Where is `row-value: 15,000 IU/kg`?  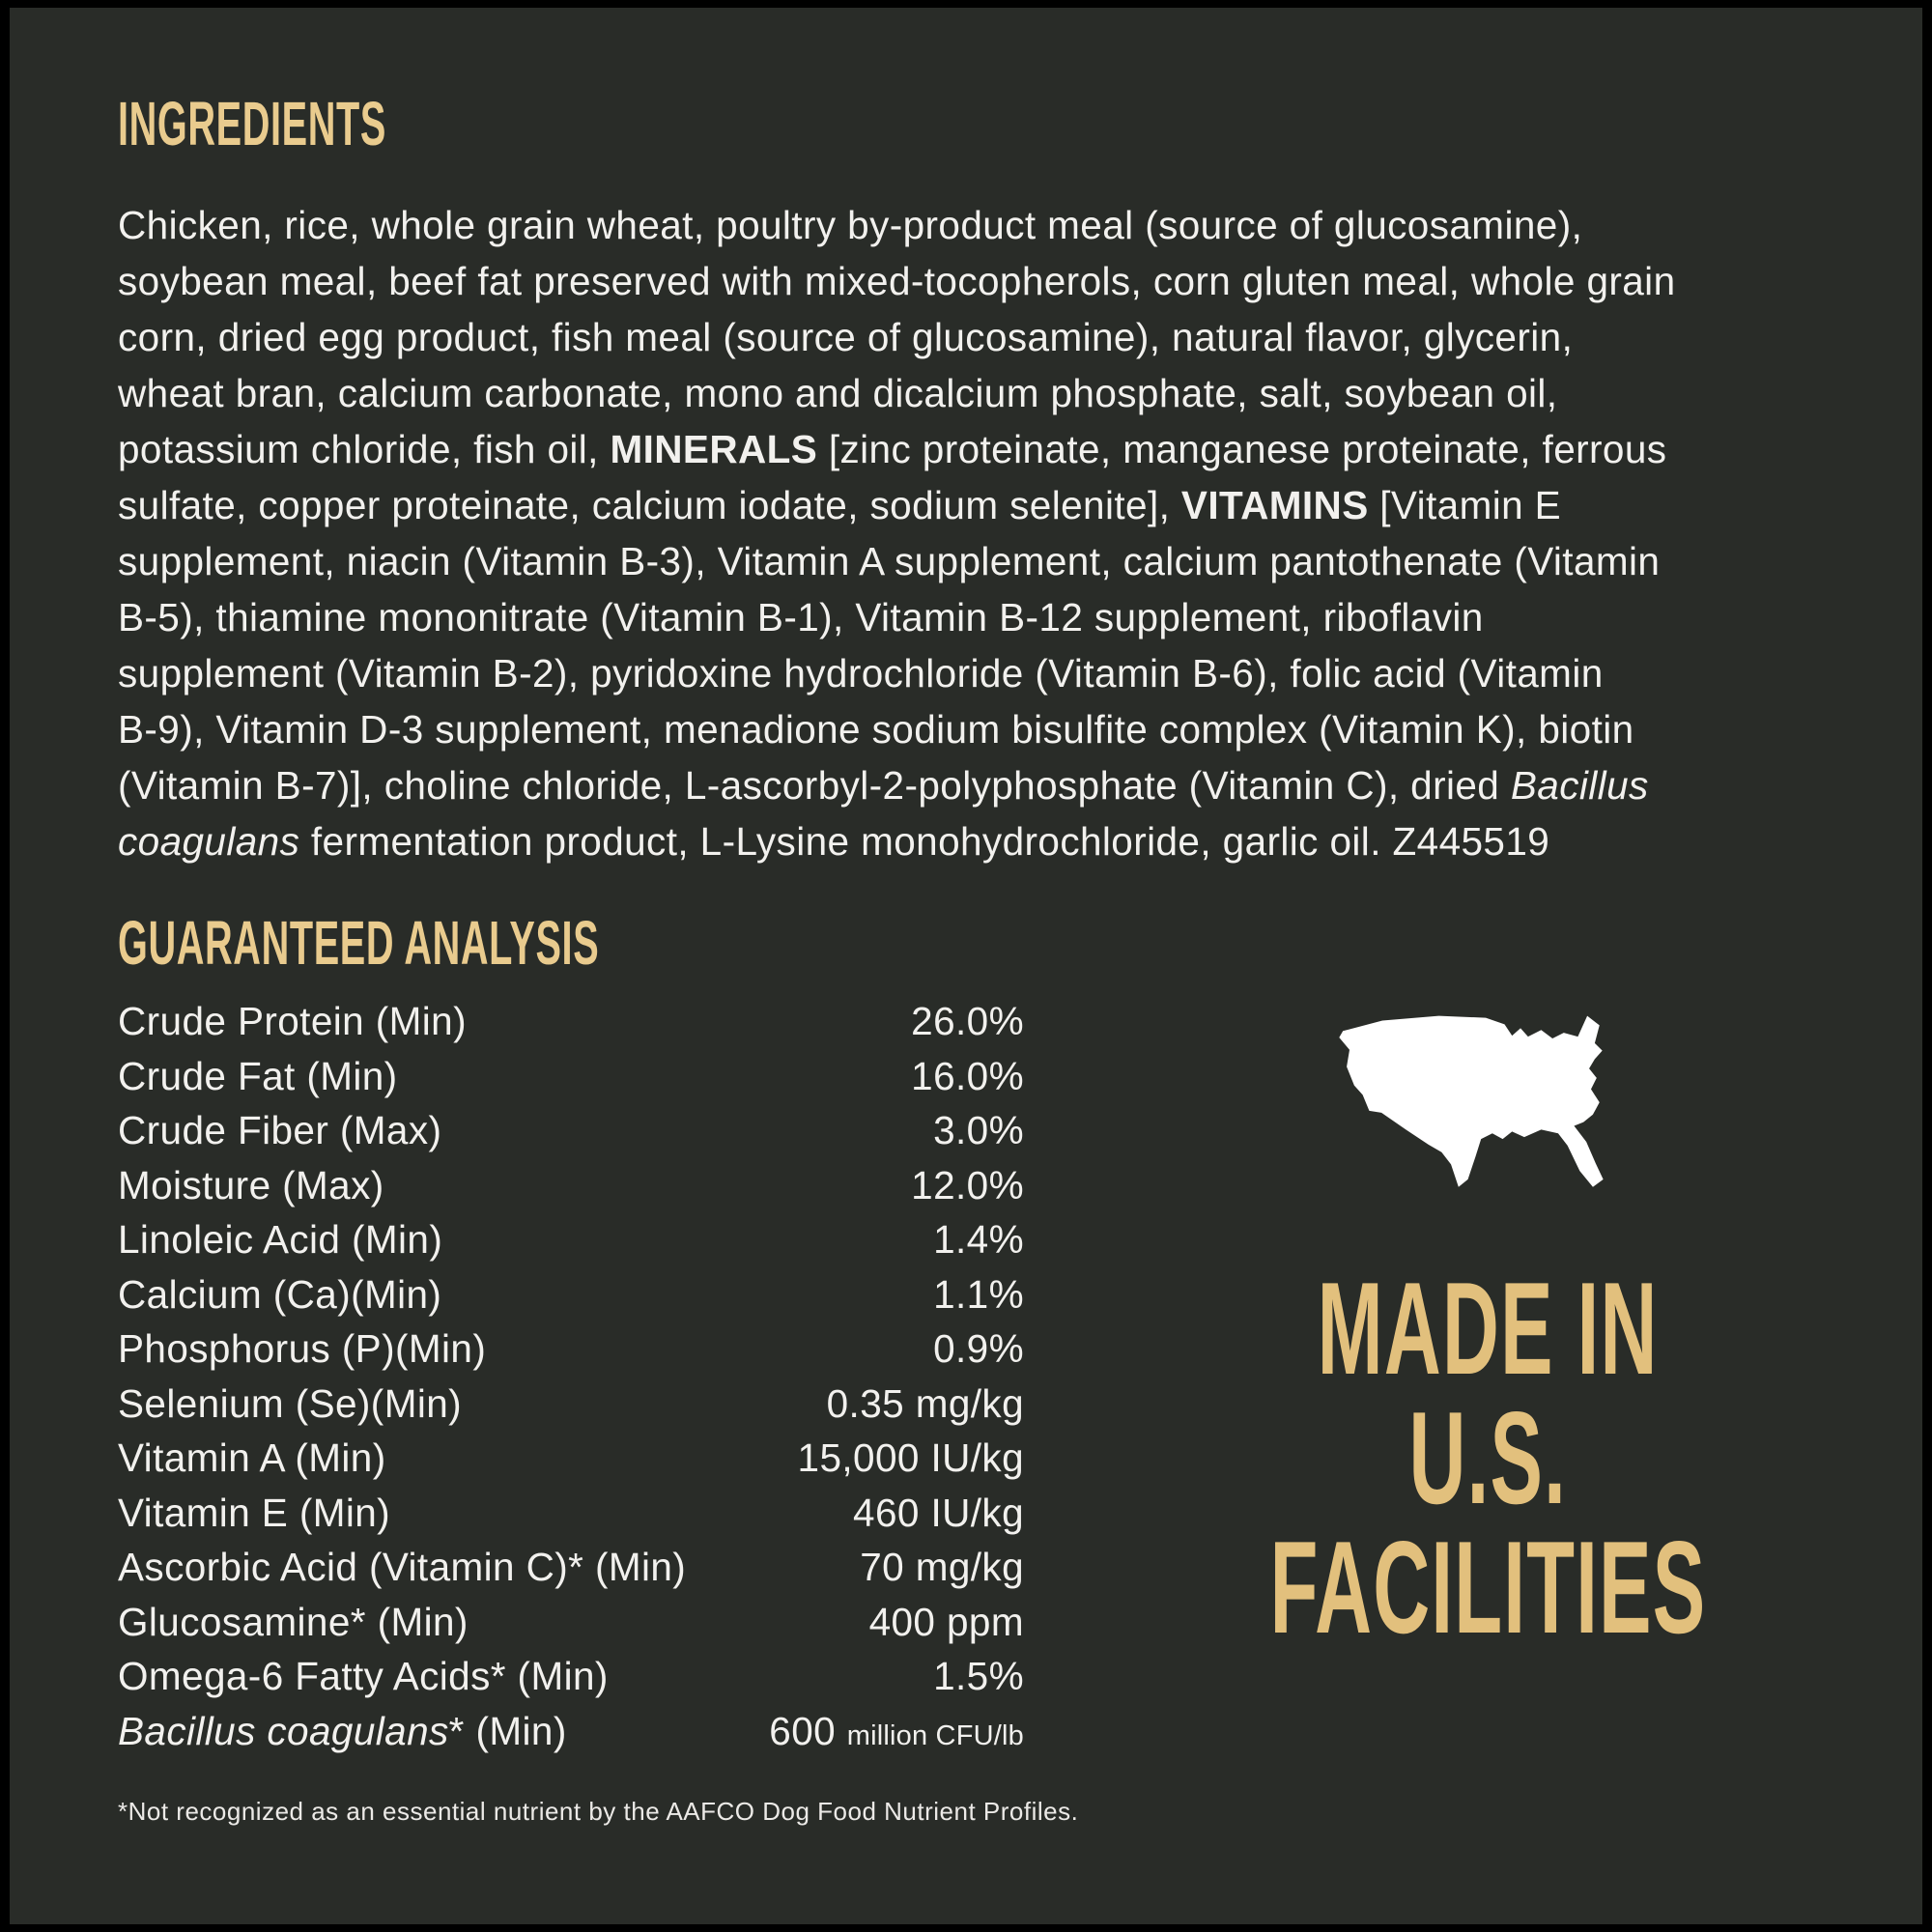
row-value: 15,000 IU/kg is located at coordinates (910, 1457).